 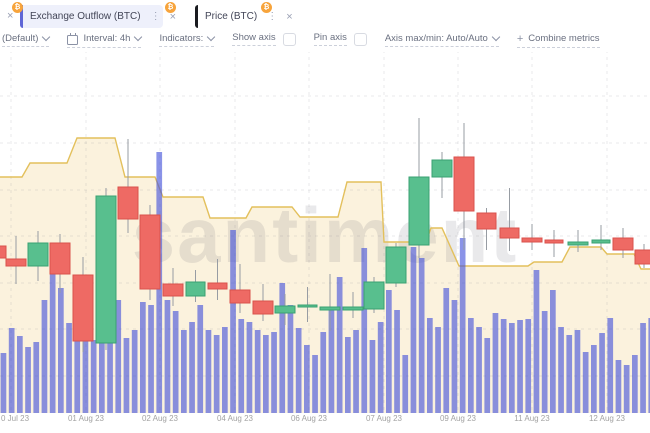 I want to click on indicators-dropdown: Indicators:, so click(x=187, y=39).